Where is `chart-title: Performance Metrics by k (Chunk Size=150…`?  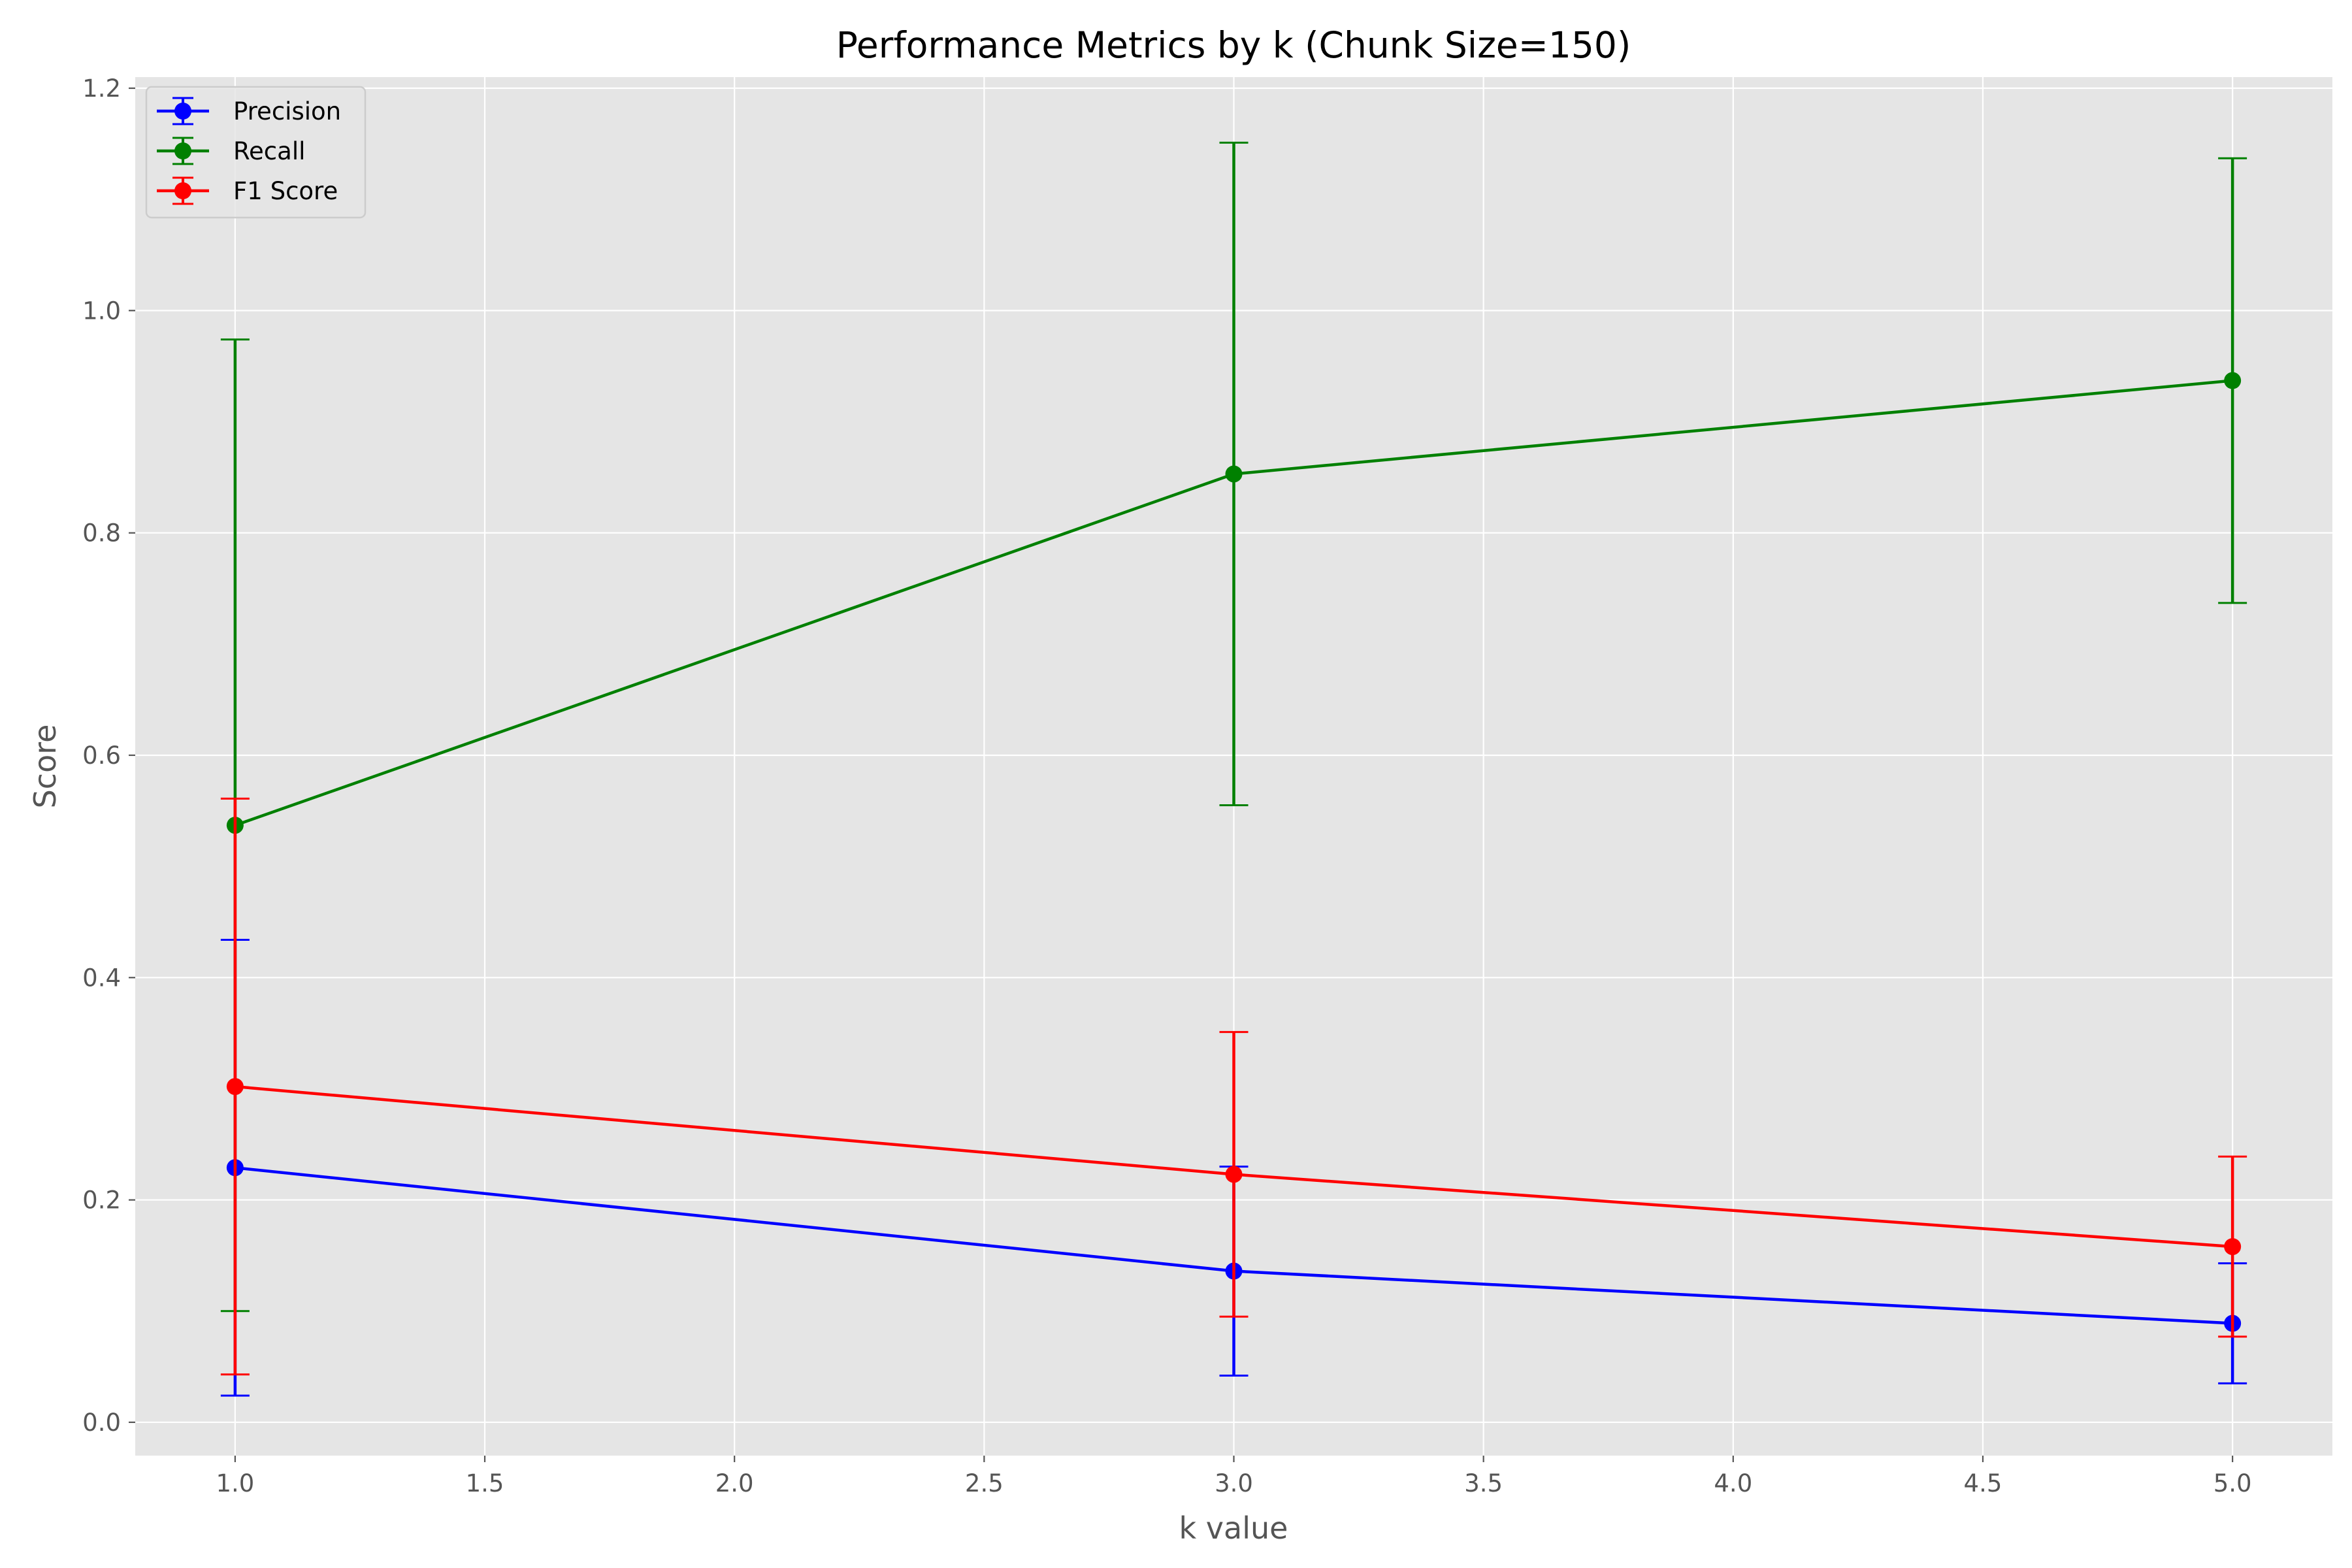
chart-title: Performance Metrics by k (Chunk Size=150… is located at coordinates (1233, 45).